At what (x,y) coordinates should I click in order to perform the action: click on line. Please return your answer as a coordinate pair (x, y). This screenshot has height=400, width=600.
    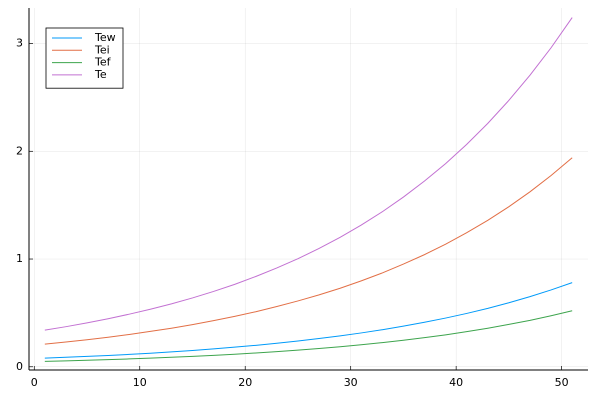
    Looking at the image, I should click on (308, 336).